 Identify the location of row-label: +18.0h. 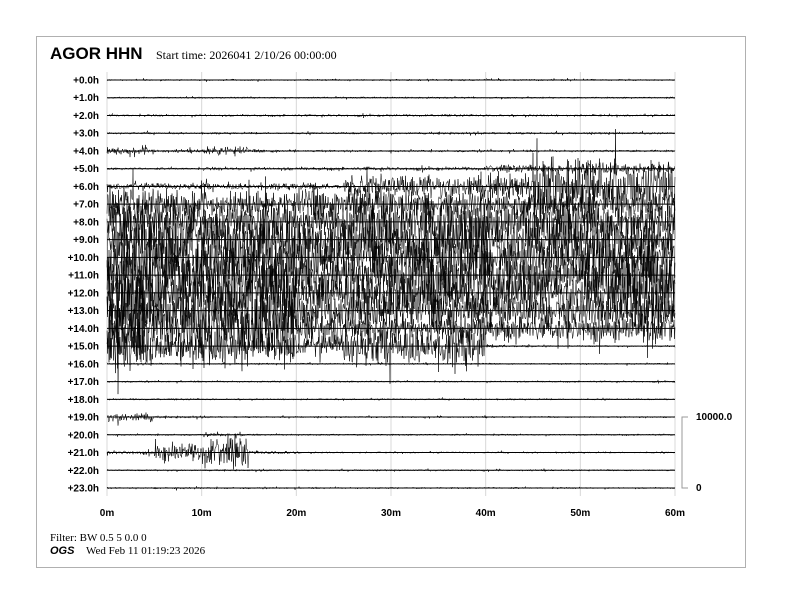
(83, 400).